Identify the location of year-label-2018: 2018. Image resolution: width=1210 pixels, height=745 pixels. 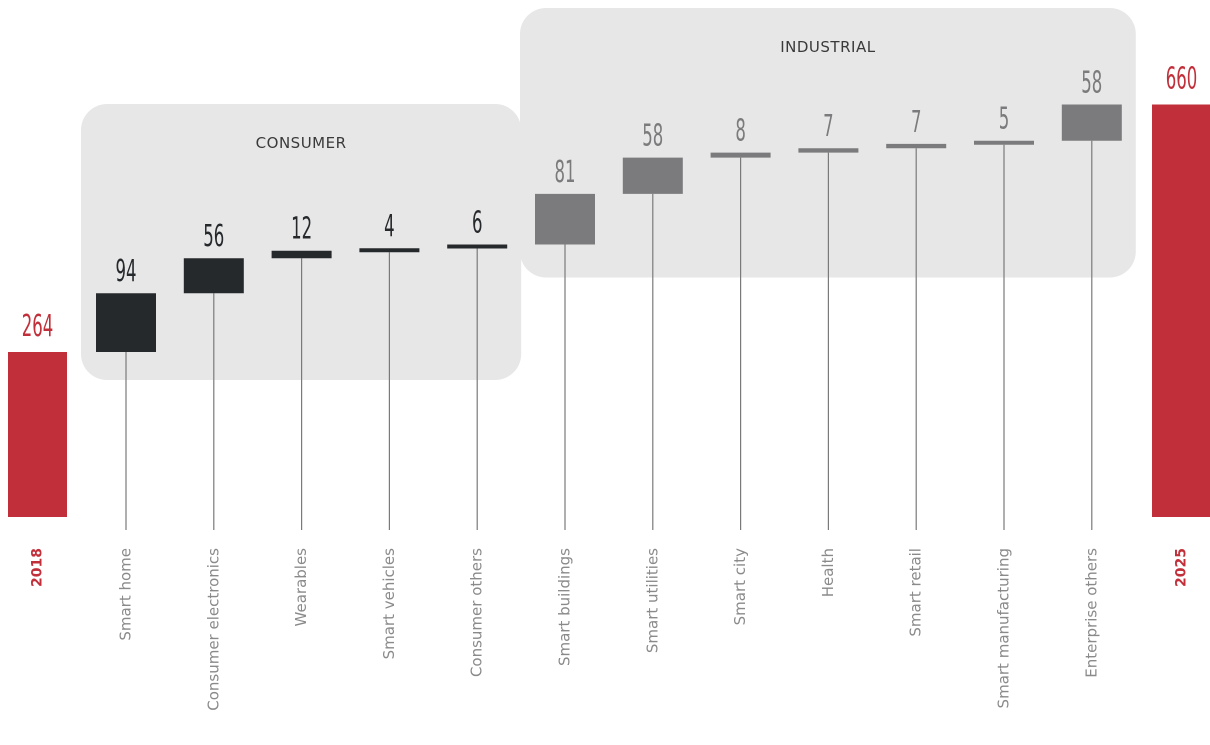
(38, 567).